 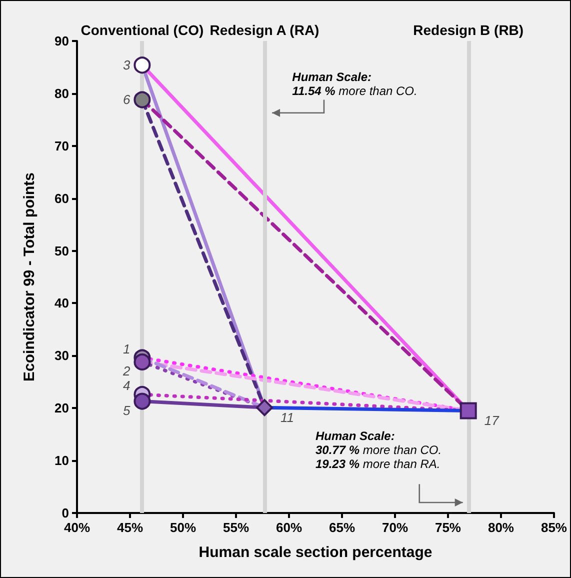 I want to click on annotation: 11, so click(x=287, y=418).